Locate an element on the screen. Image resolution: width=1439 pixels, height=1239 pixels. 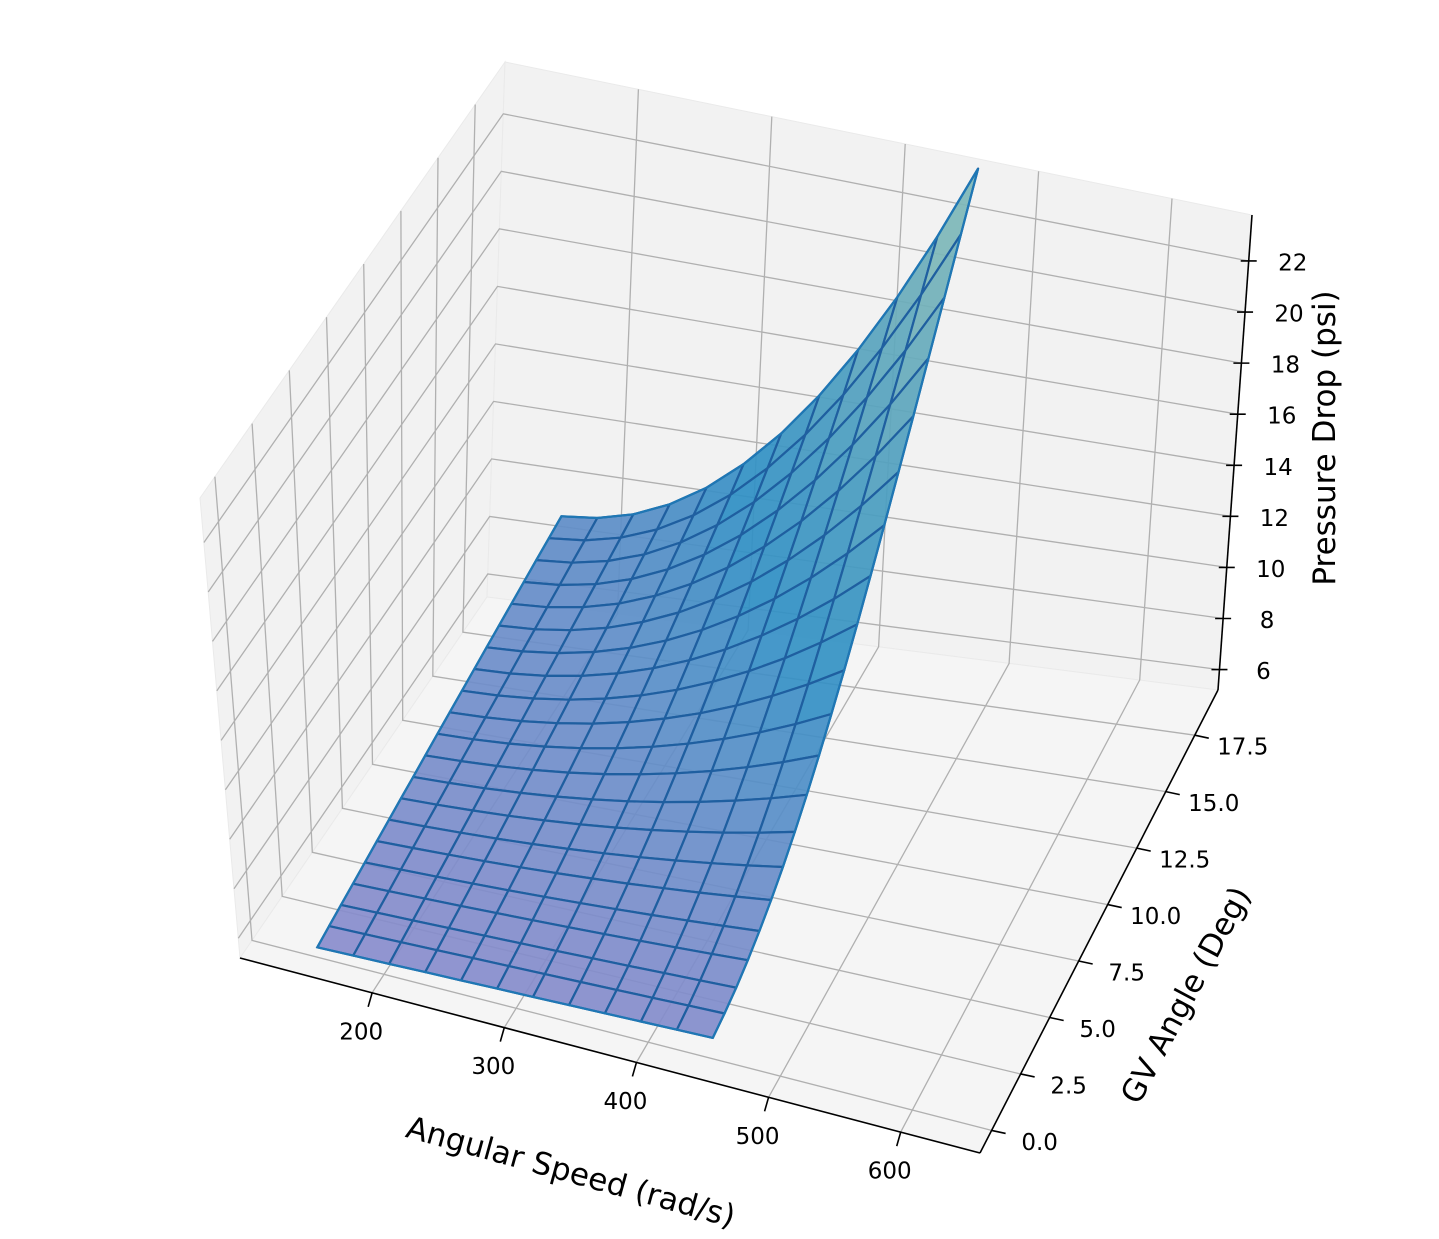
z-tick-label: 8 is located at coordinates (1267, 621).